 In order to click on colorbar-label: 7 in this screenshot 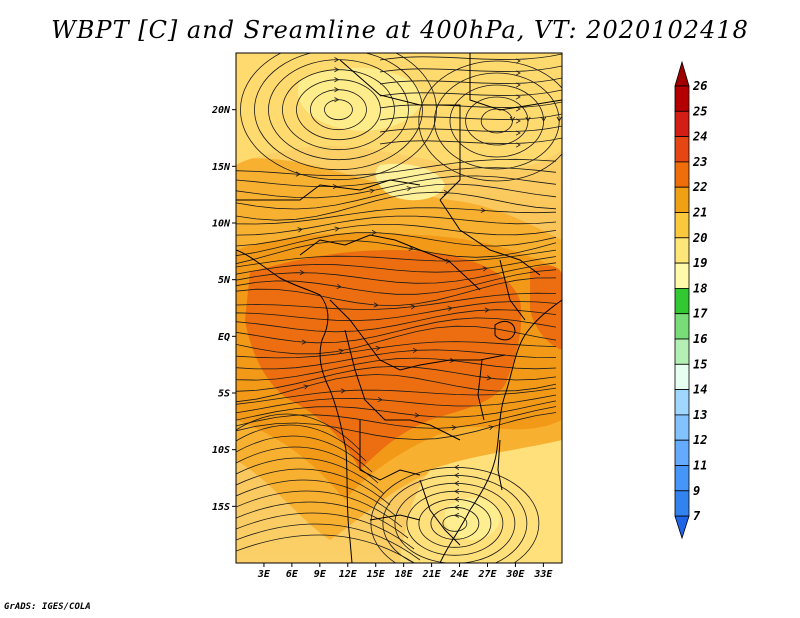, I will do `click(697, 516)`.